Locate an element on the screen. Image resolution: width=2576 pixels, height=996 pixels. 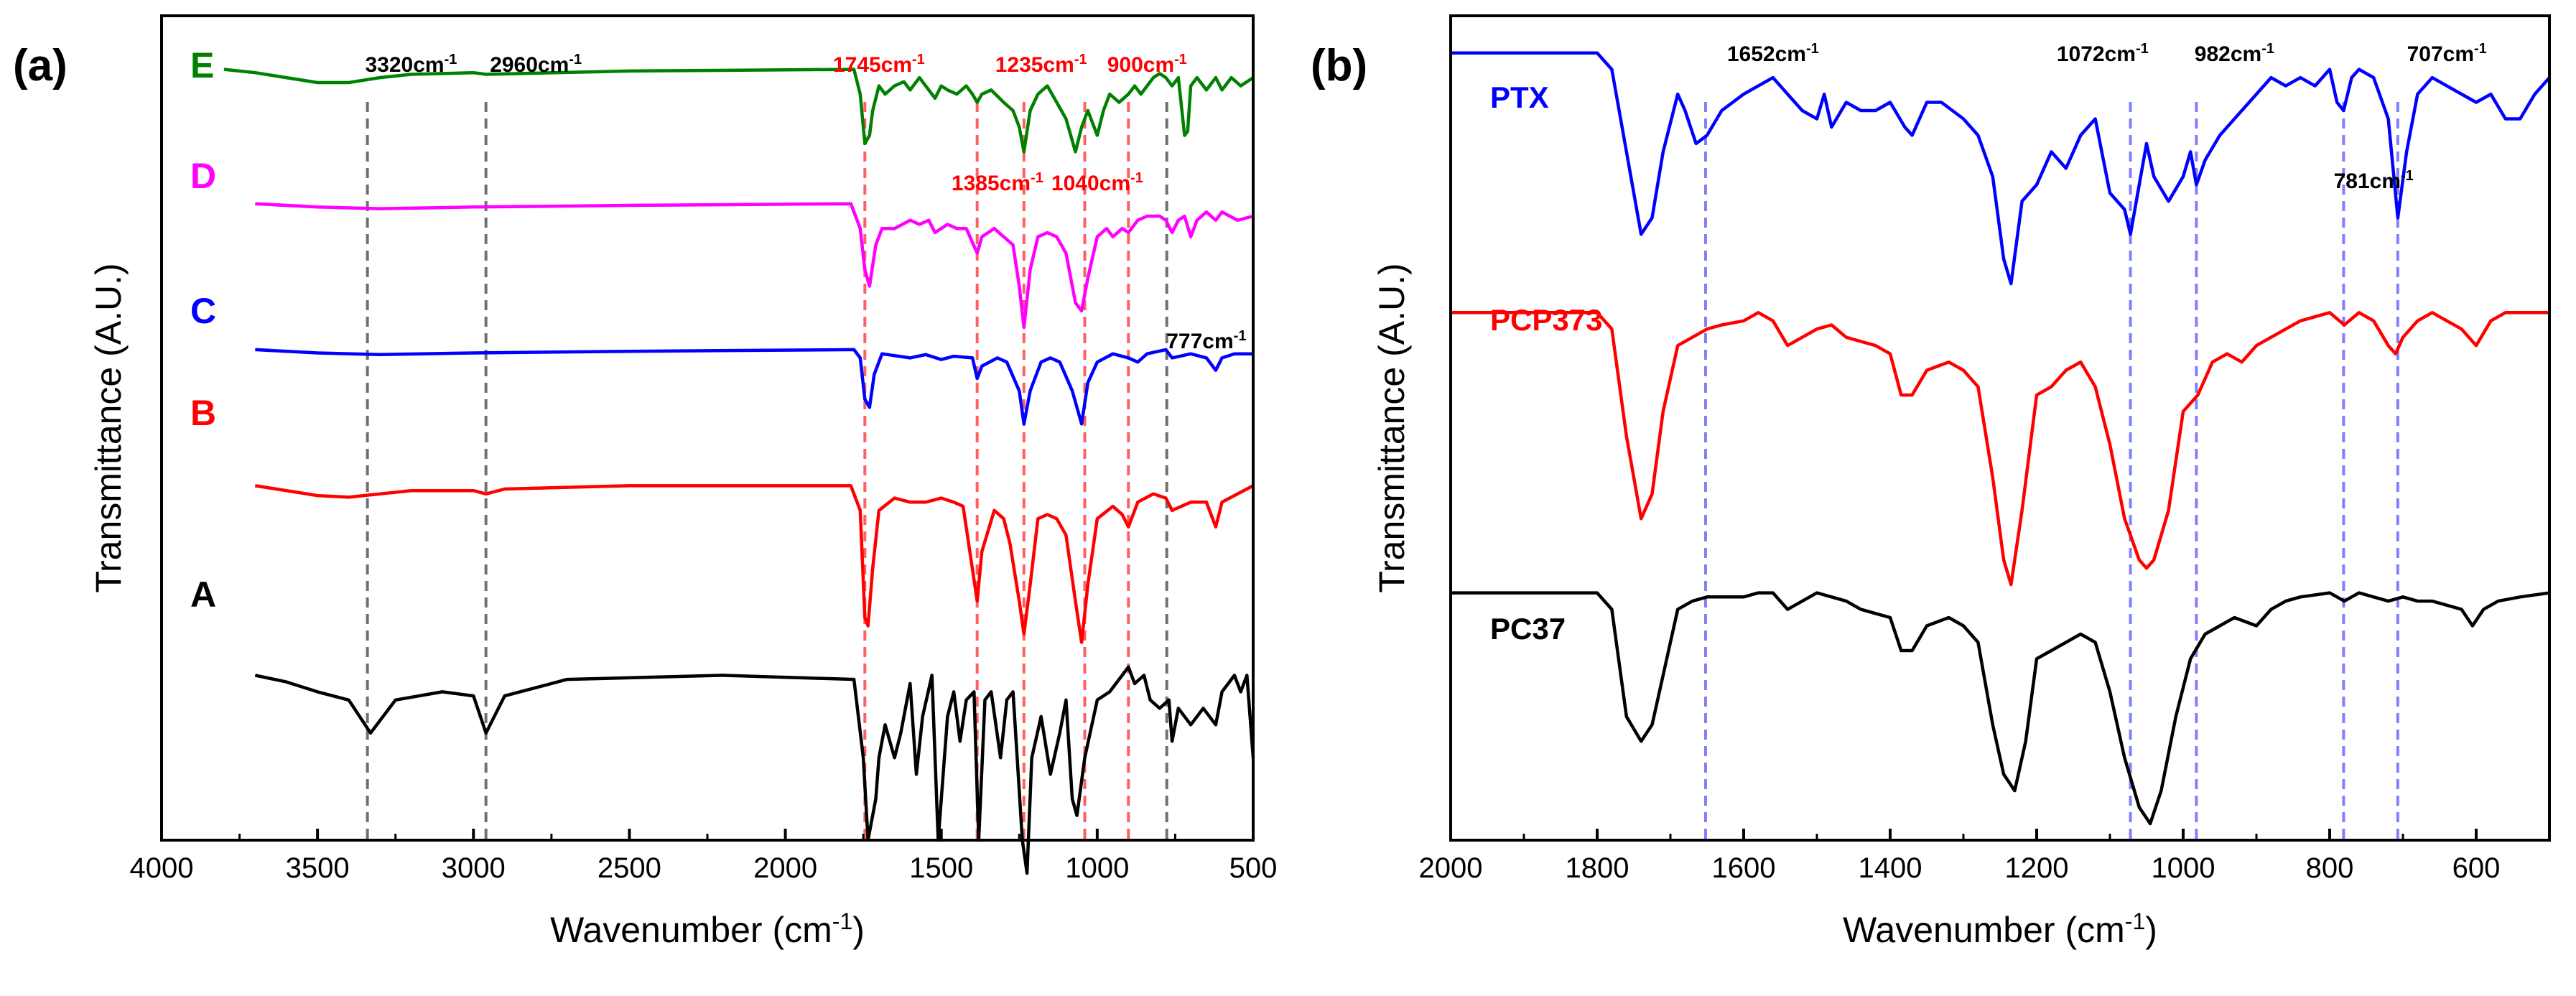
x-tick-label: 3500 is located at coordinates (318, 868).